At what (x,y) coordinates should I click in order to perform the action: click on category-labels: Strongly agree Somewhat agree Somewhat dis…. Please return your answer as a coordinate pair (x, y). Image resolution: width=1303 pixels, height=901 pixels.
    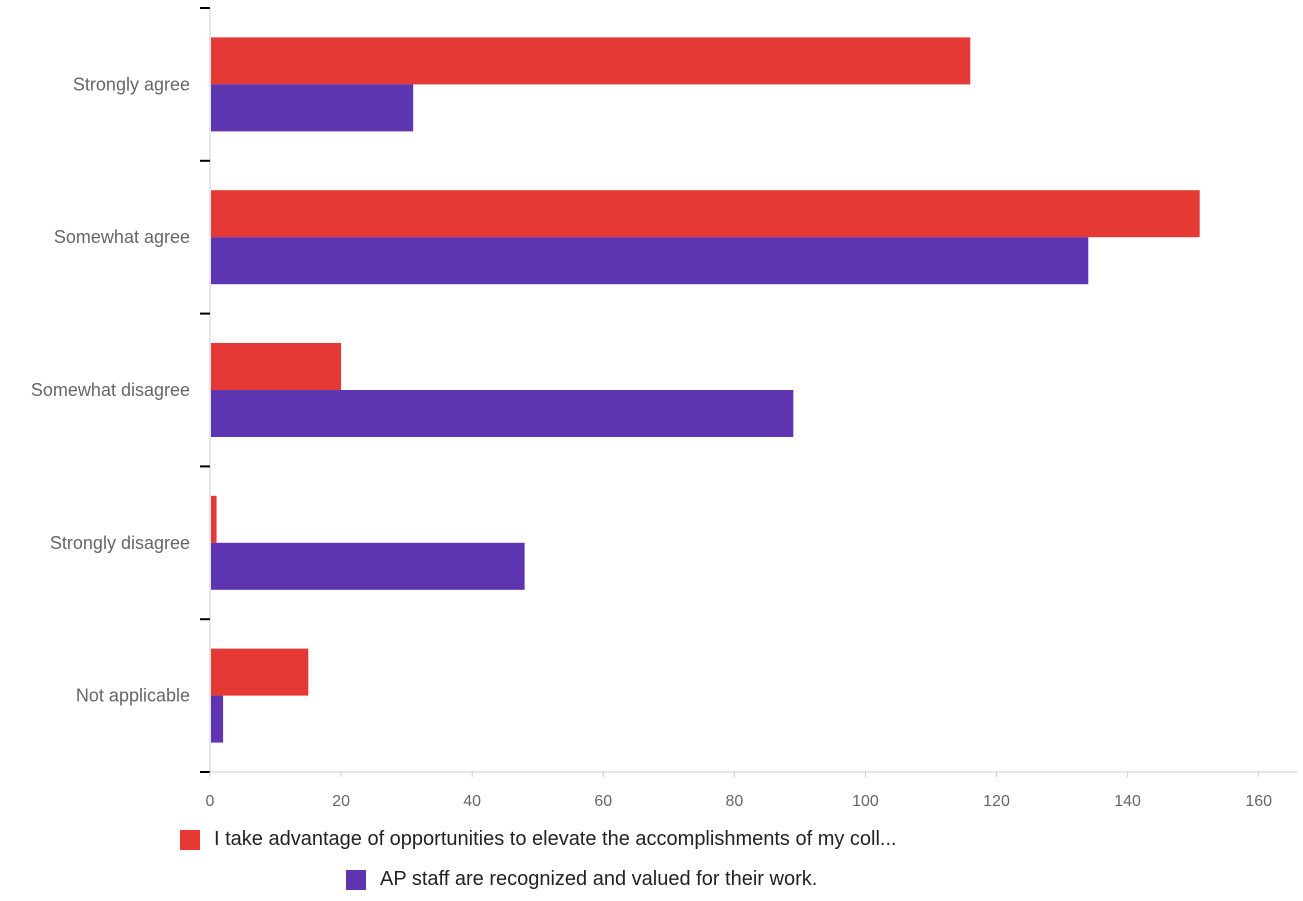
    Looking at the image, I should click on (110, 389).